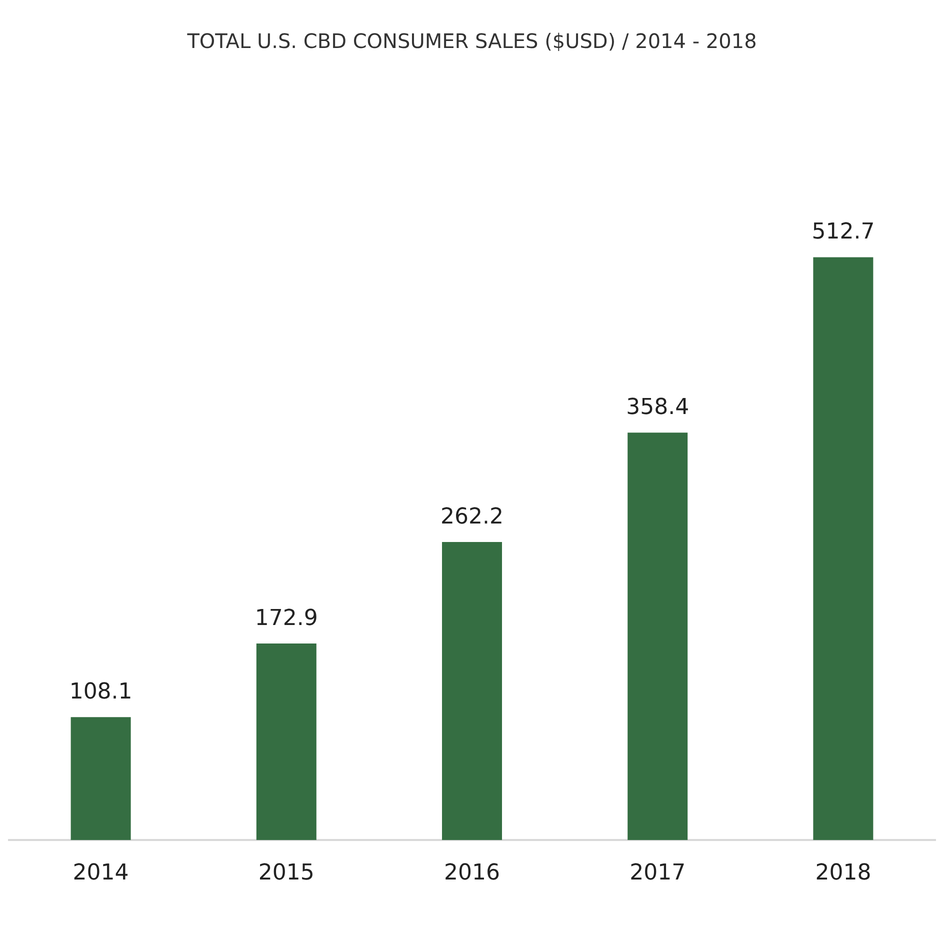 Image resolution: width=944 pixels, height=933 pixels. What do you see at coordinates (472, 517) in the screenshot?
I see `data-label: 262.2` at bounding box center [472, 517].